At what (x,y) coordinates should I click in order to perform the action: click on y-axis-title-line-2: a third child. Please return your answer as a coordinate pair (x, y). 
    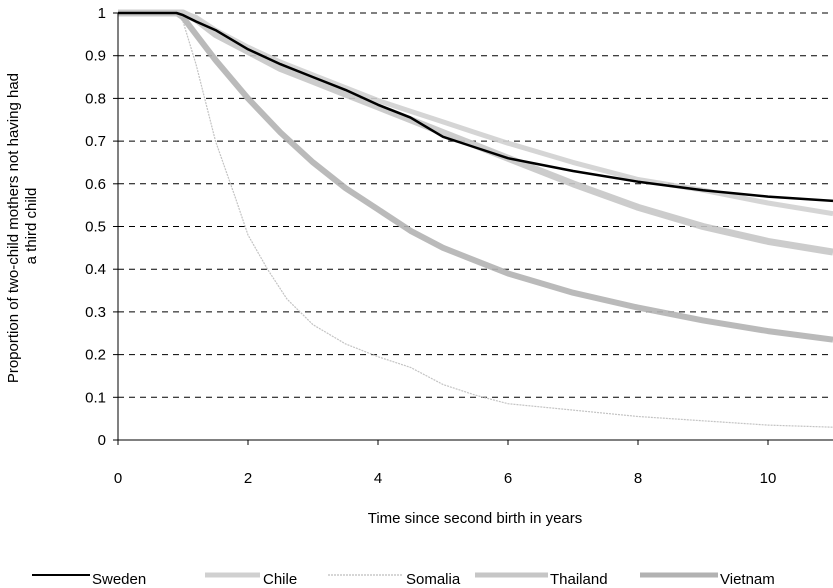
    Looking at the image, I should click on (31, 226).